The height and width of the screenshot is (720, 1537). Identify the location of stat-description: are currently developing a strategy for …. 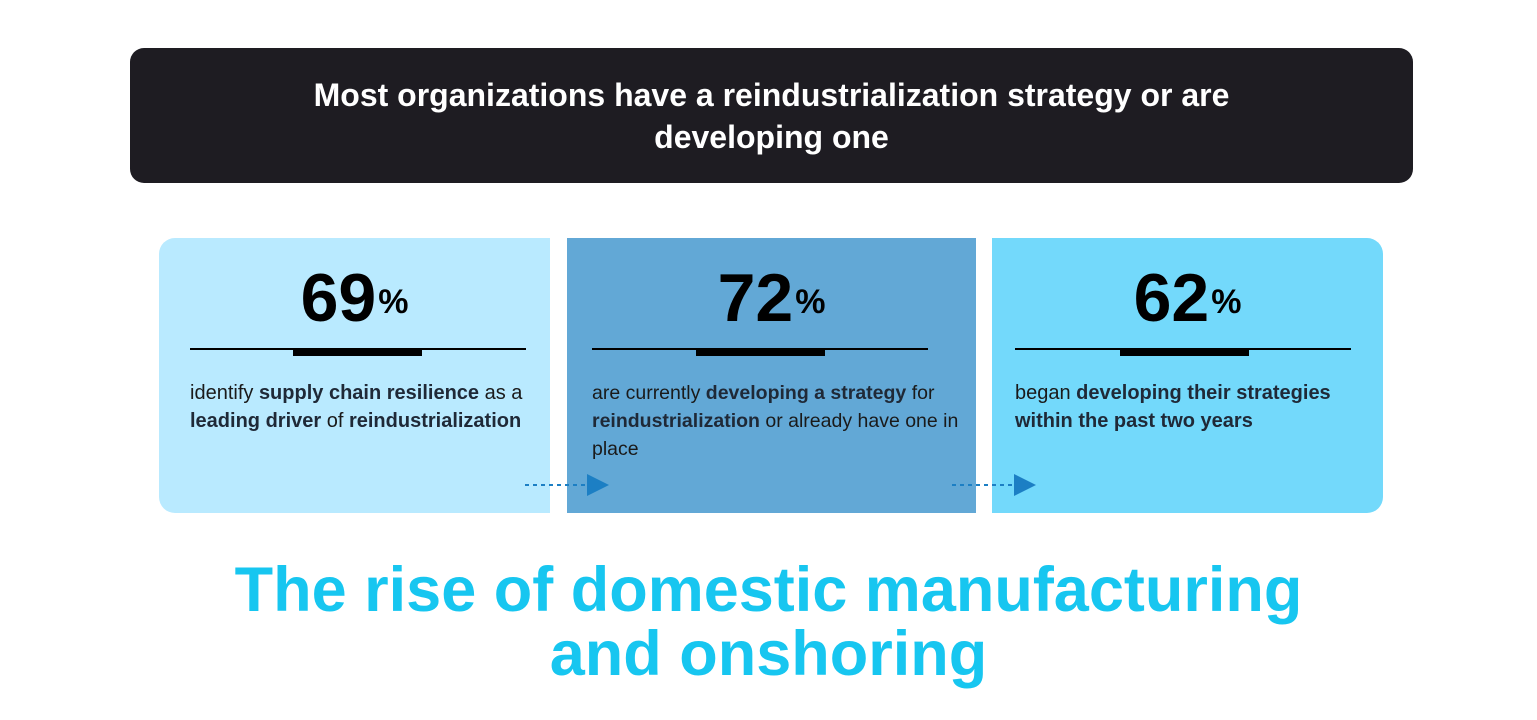
(777, 421).